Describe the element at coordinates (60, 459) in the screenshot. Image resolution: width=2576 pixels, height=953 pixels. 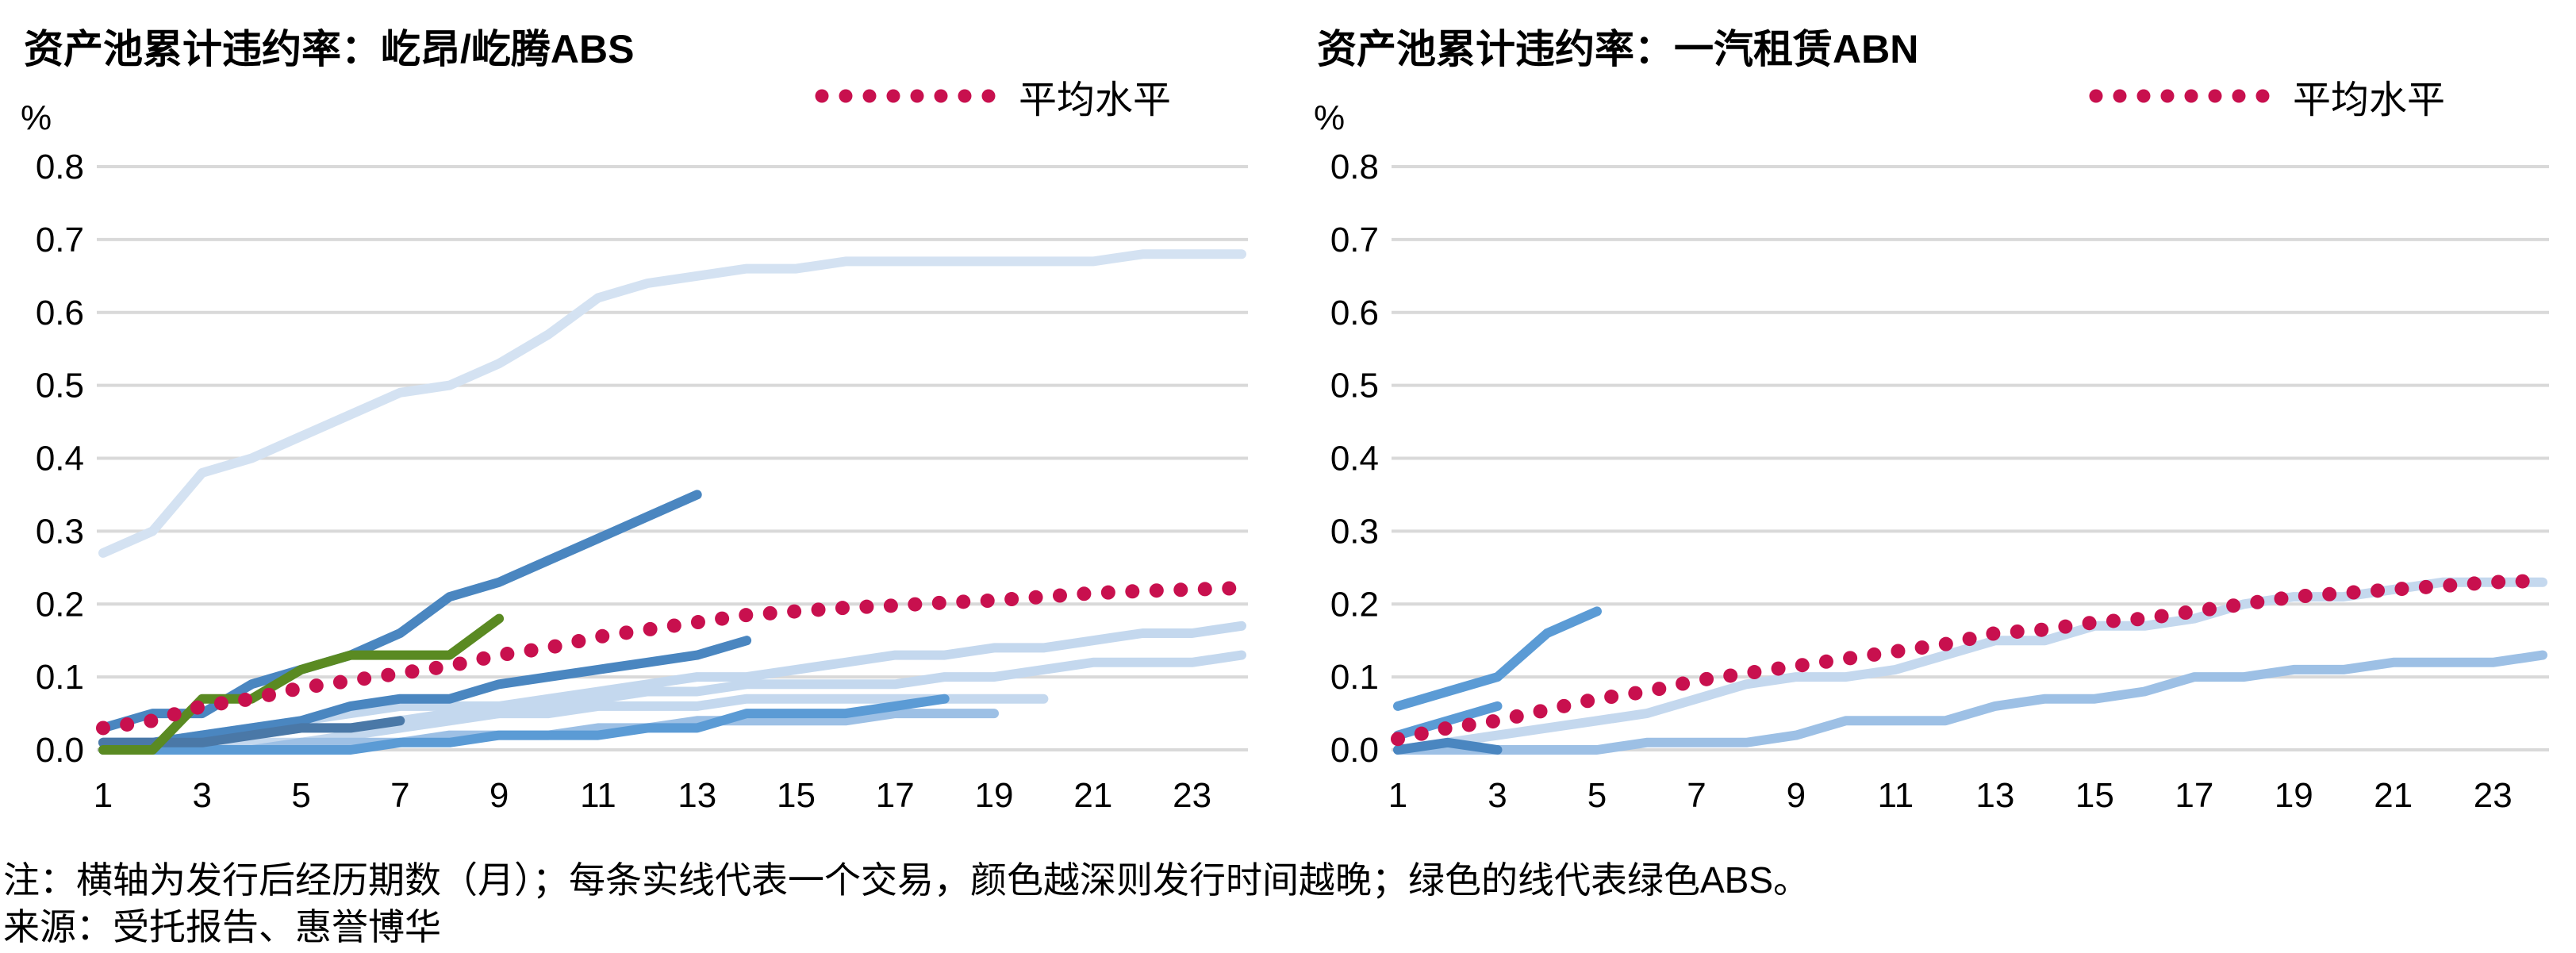
I see `y-tick-label: 0.4` at that location.